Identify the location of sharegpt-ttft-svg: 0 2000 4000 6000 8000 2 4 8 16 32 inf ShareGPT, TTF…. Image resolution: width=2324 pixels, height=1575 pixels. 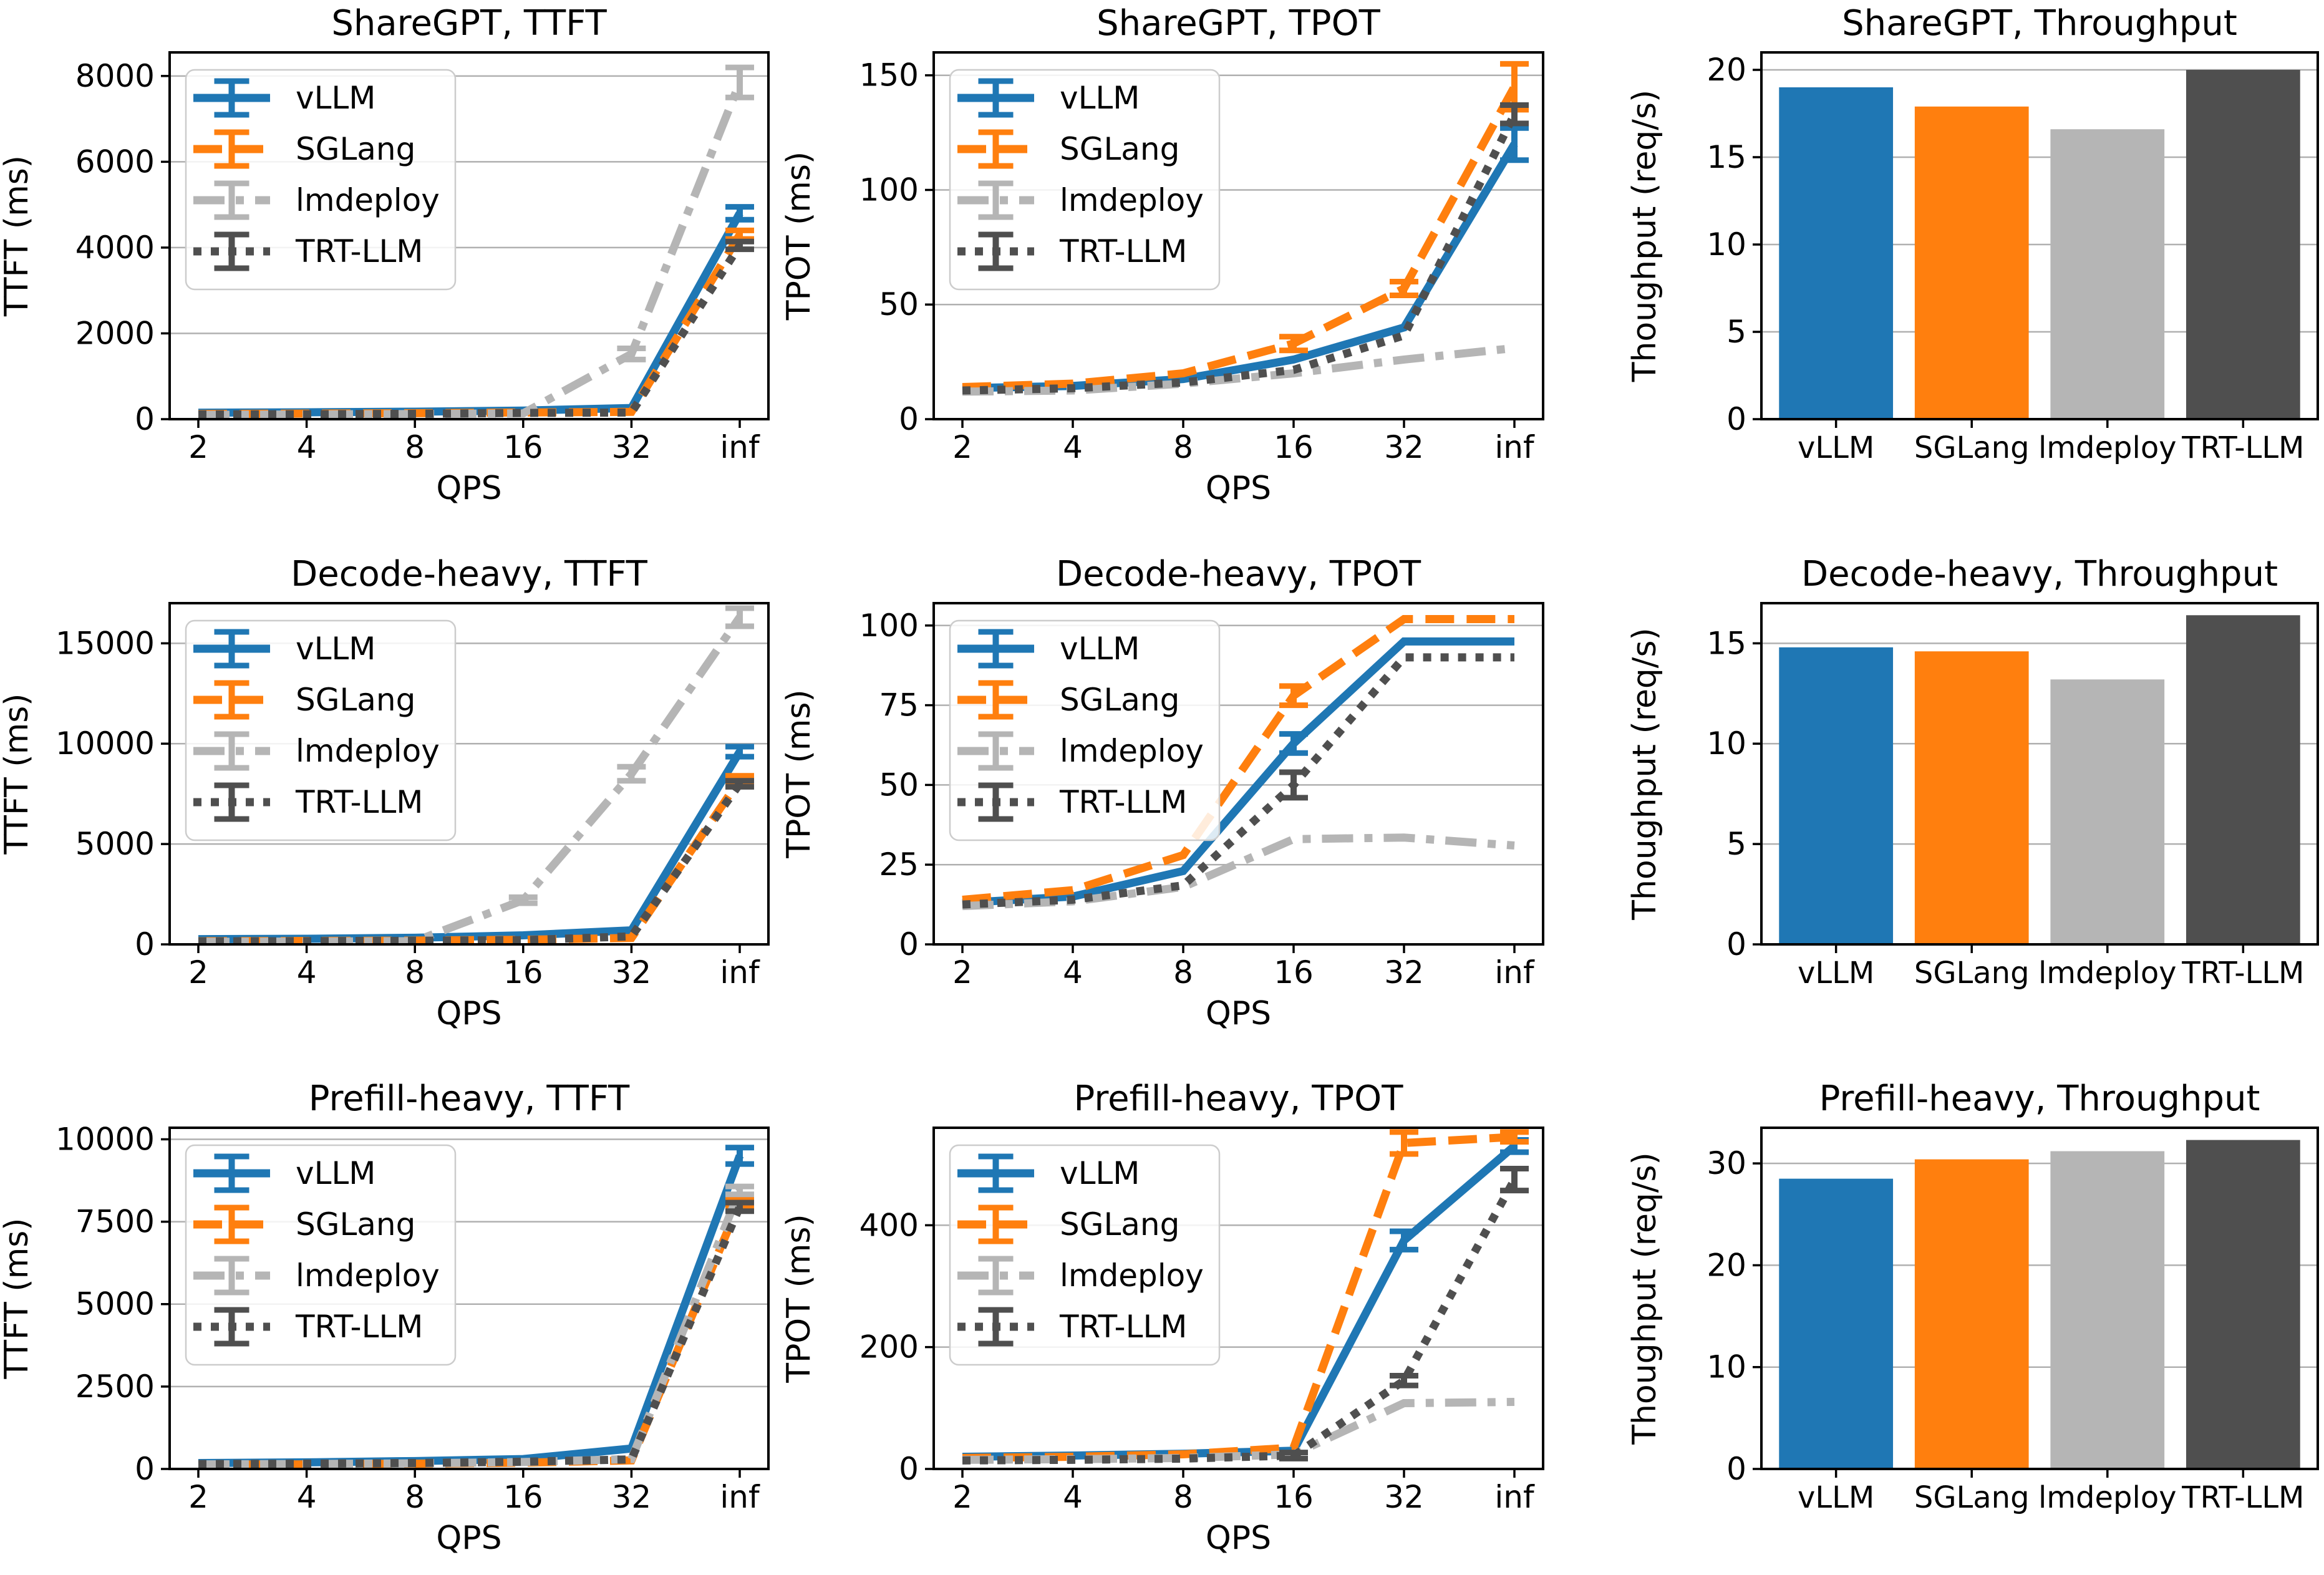
(385, 255).